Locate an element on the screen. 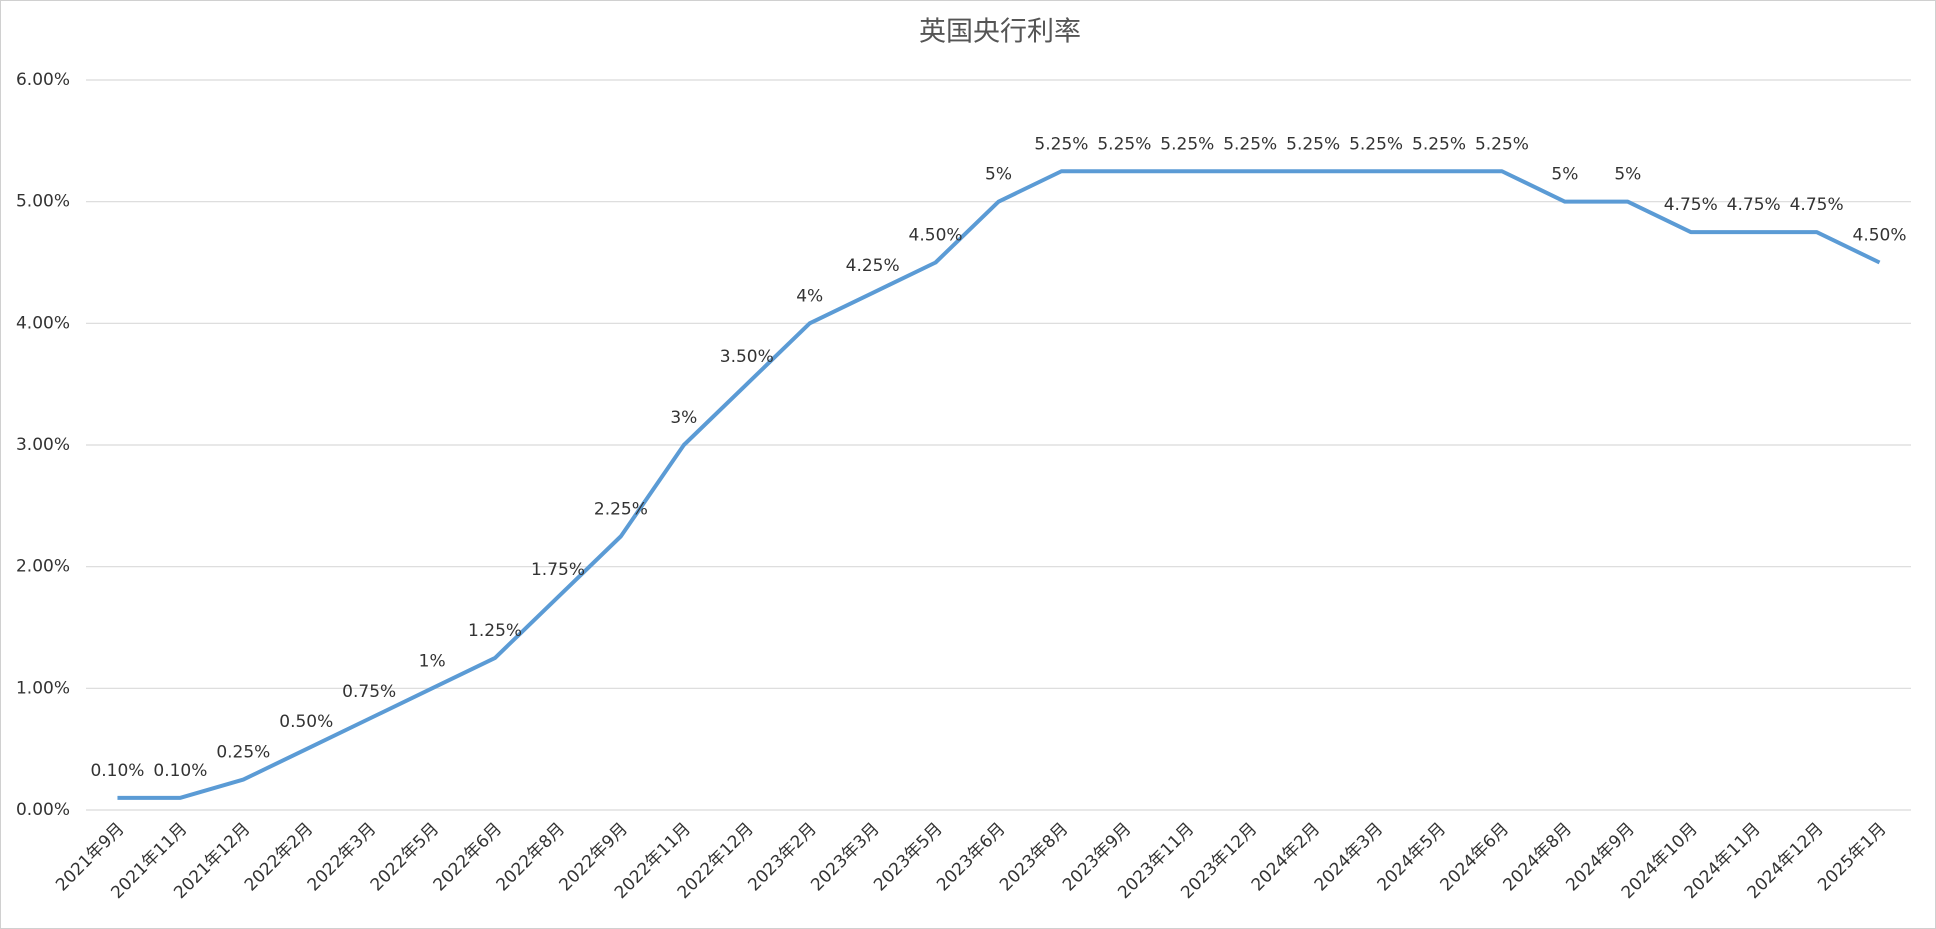 The height and width of the screenshot is (929, 1936). y-tick-label: 3.00% is located at coordinates (43, 445).